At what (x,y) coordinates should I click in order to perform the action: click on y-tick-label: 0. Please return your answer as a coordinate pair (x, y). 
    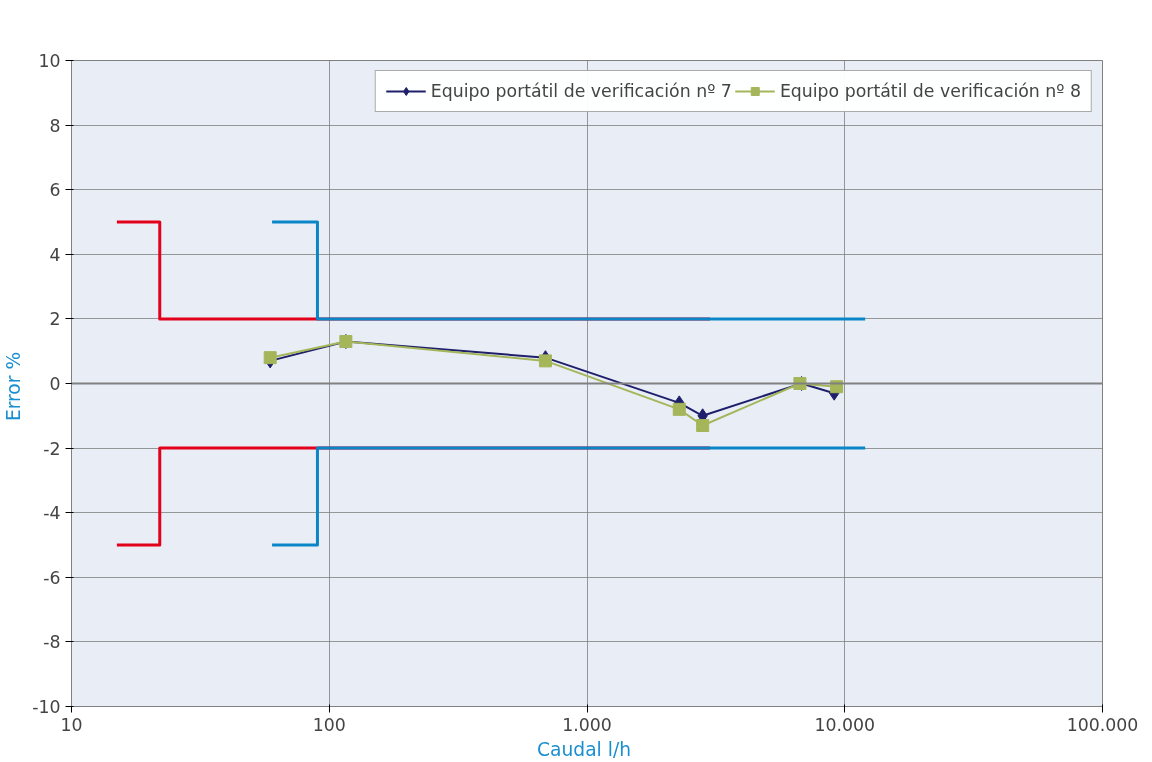
    Looking at the image, I should click on (55, 384).